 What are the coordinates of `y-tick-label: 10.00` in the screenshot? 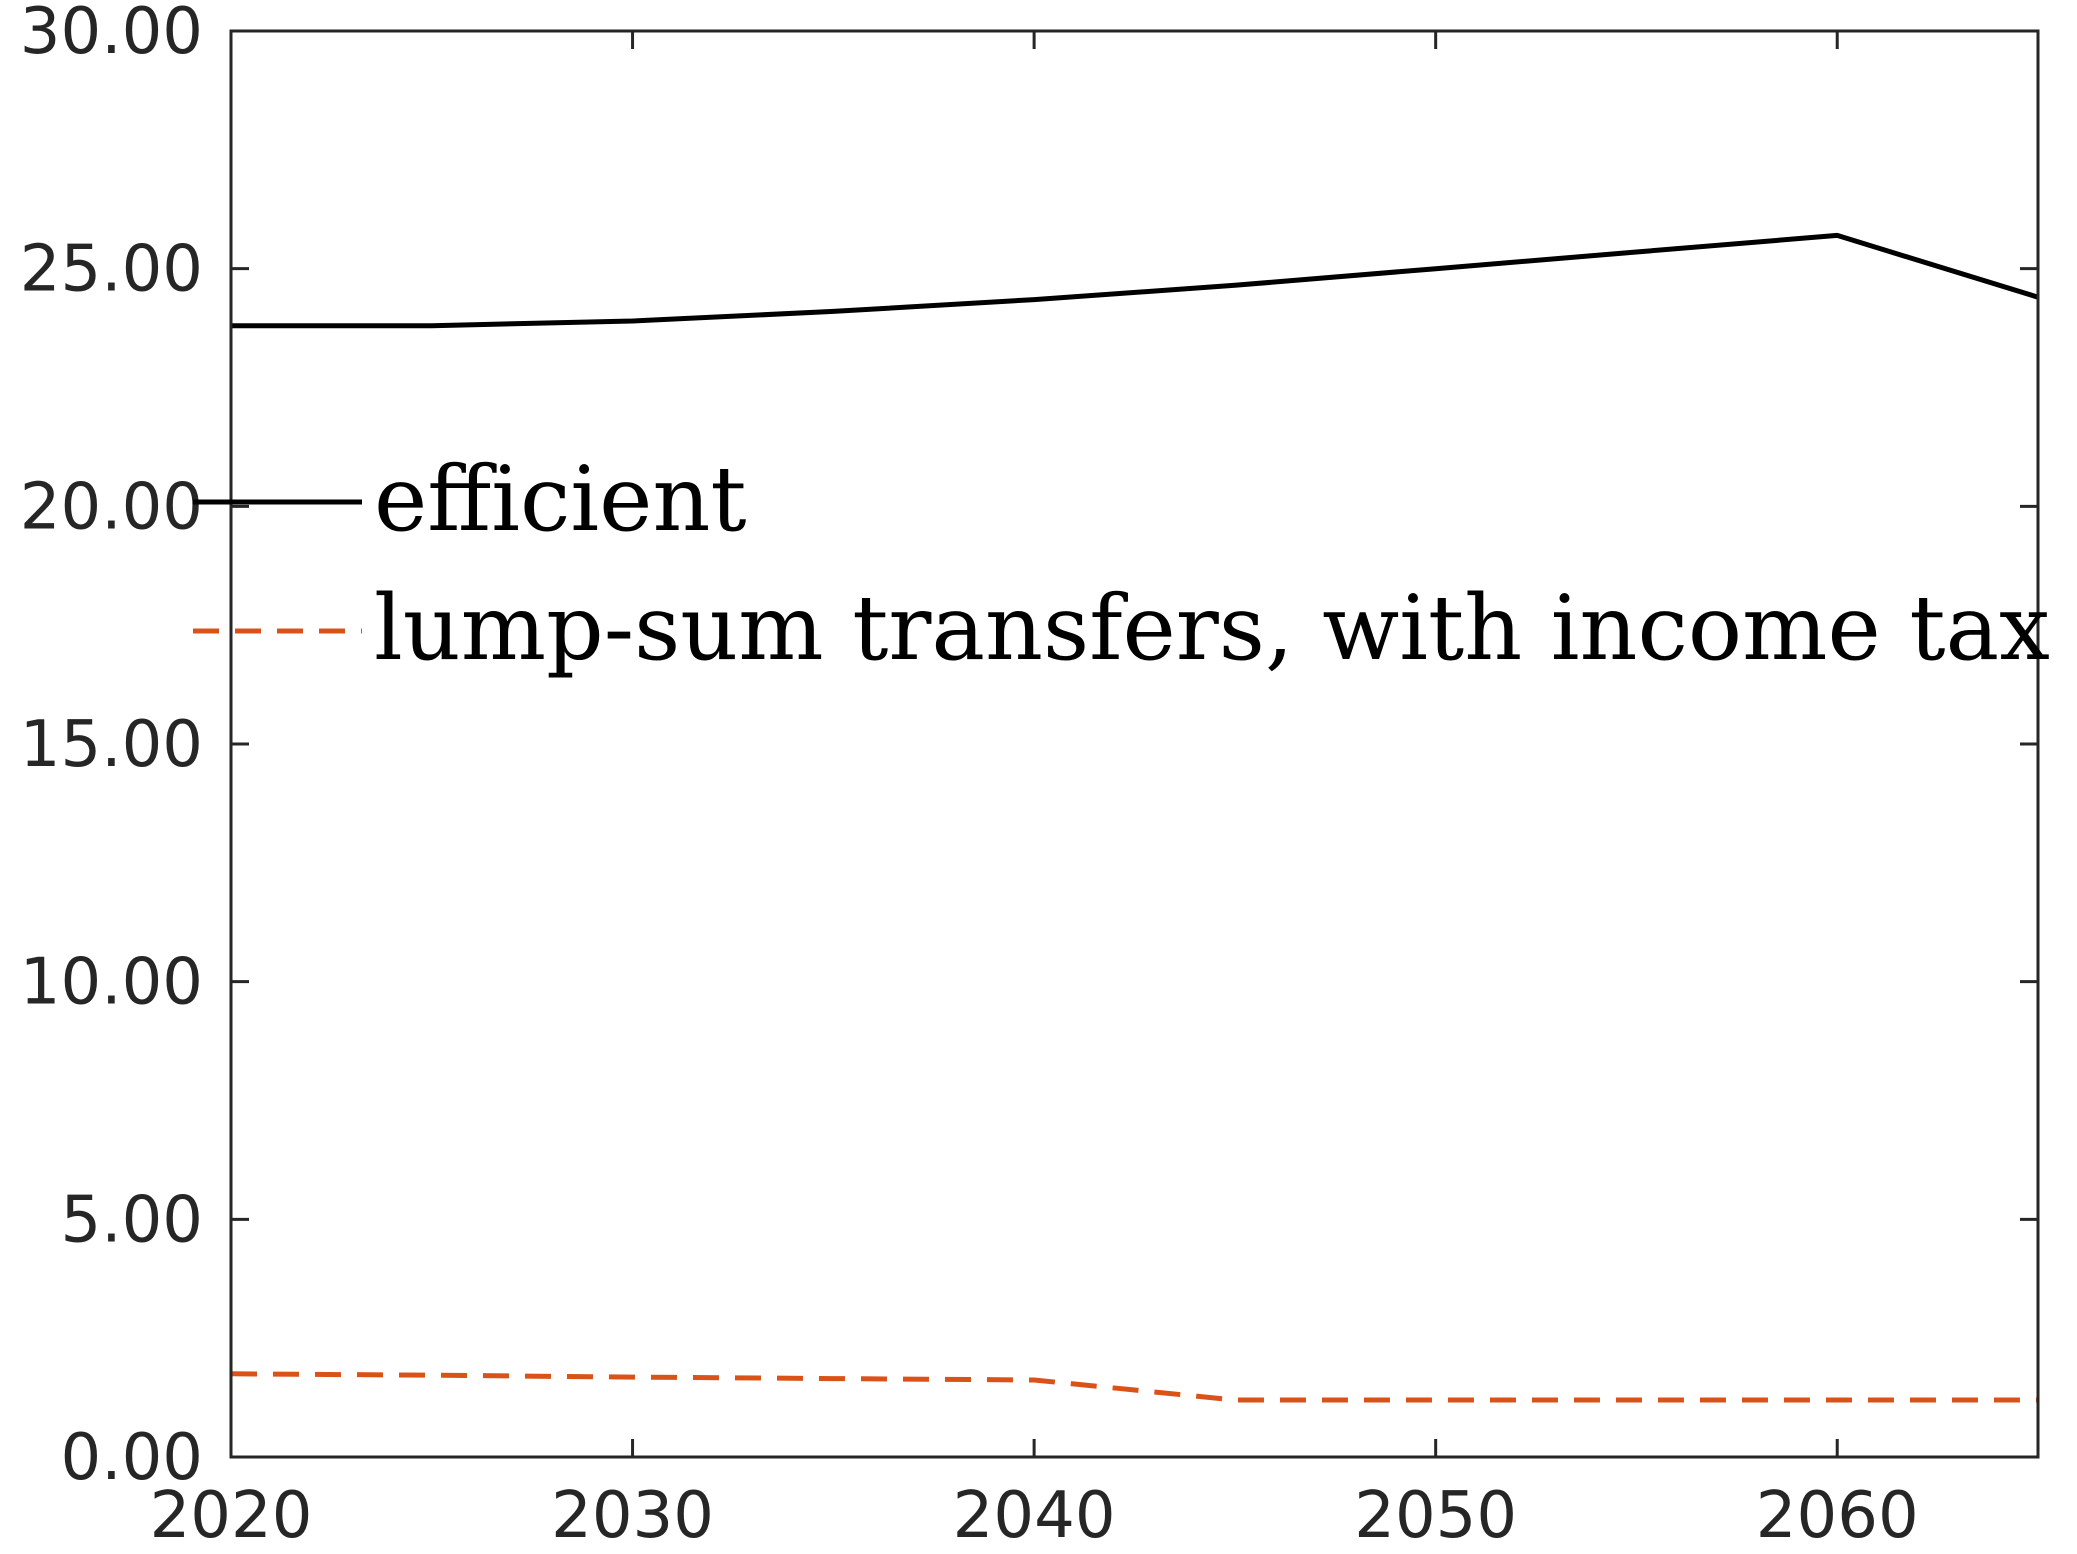 It's located at (111, 983).